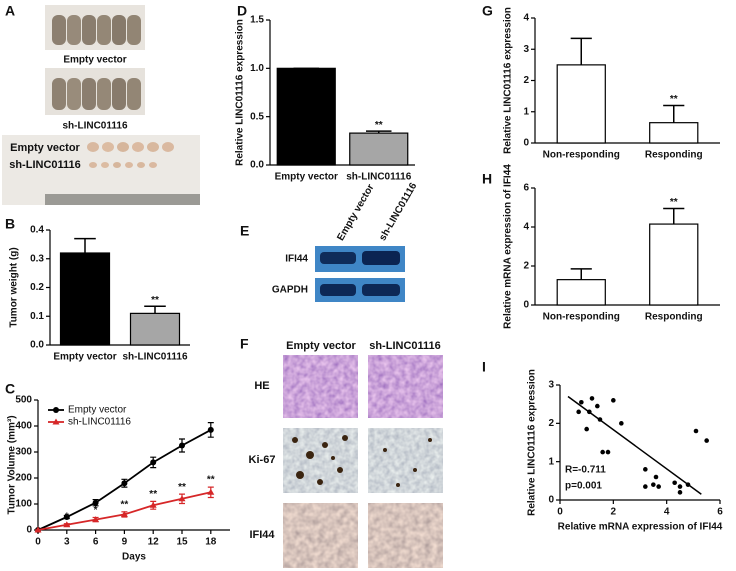 This screenshot has width=736, height=571. What do you see at coordinates (84, 357) in the screenshot?
I see `x-tick-label: Empty vector` at bounding box center [84, 357].